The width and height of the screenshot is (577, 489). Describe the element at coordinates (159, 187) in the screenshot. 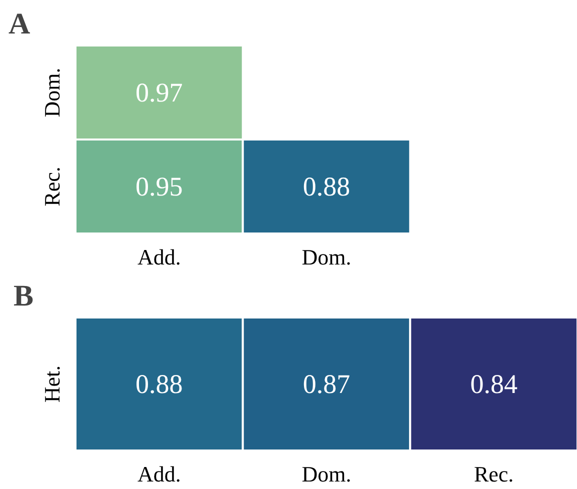

I see `data-label: 0.95` at that location.